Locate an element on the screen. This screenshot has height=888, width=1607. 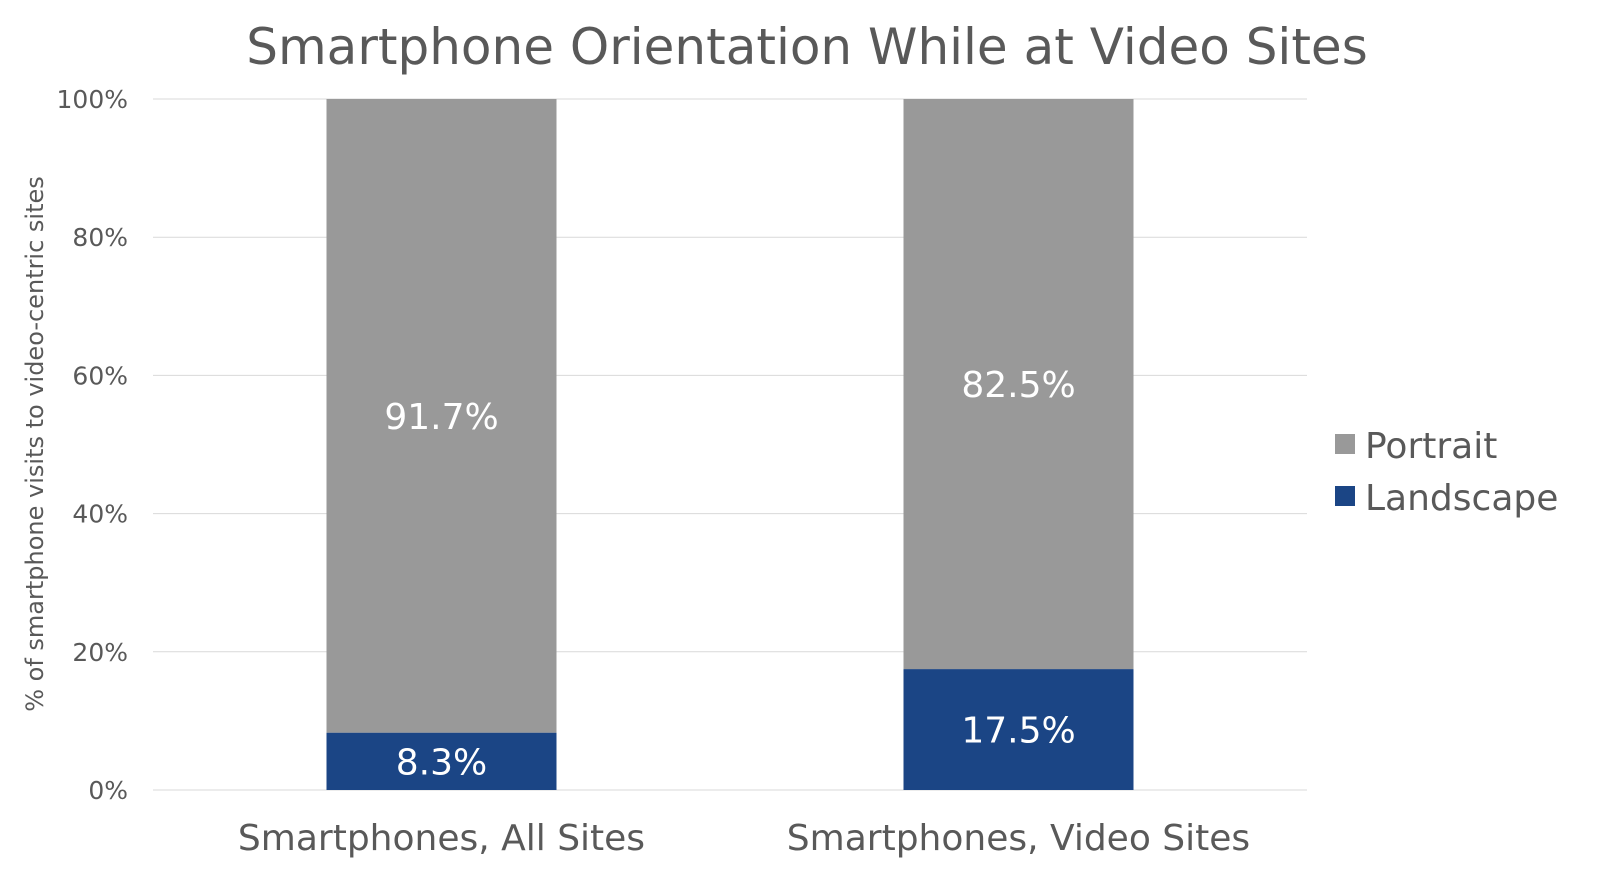
legend-swatch-portrait is located at coordinates (1345, 444).